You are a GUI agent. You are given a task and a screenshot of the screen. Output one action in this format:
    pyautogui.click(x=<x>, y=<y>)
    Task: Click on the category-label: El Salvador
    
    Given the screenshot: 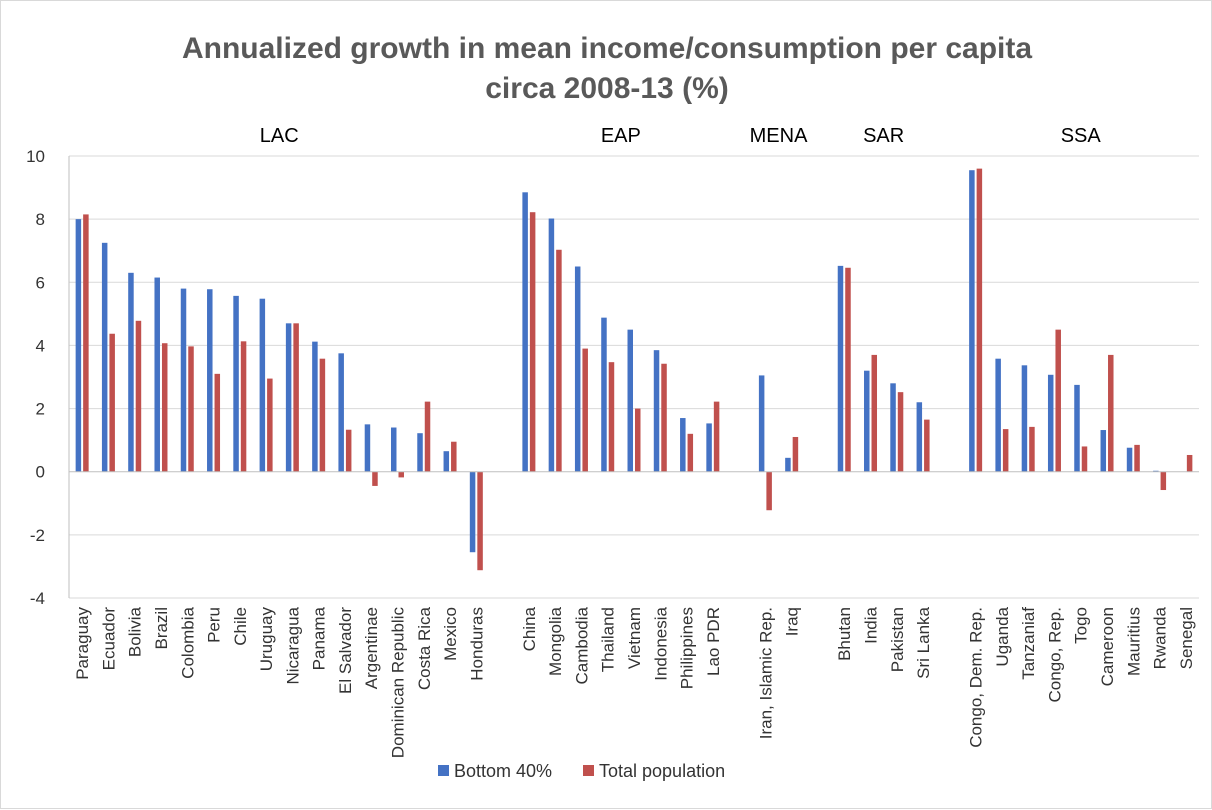 What is the action you would take?
    pyautogui.click(x=345, y=650)
    